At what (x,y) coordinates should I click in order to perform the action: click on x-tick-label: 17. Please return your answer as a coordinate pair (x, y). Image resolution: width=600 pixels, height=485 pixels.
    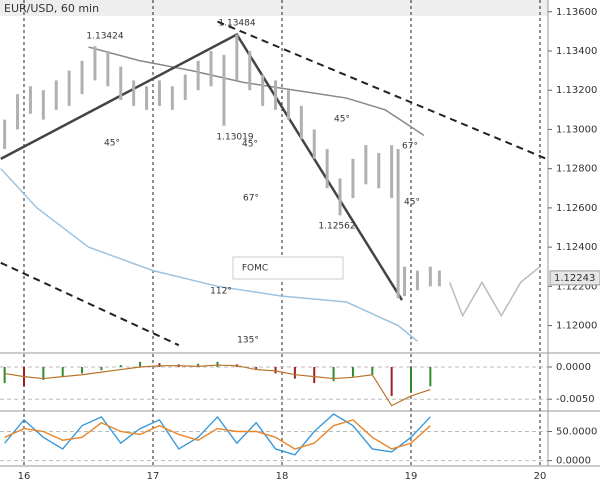
    Looking at the image, I should click on (153, 476).